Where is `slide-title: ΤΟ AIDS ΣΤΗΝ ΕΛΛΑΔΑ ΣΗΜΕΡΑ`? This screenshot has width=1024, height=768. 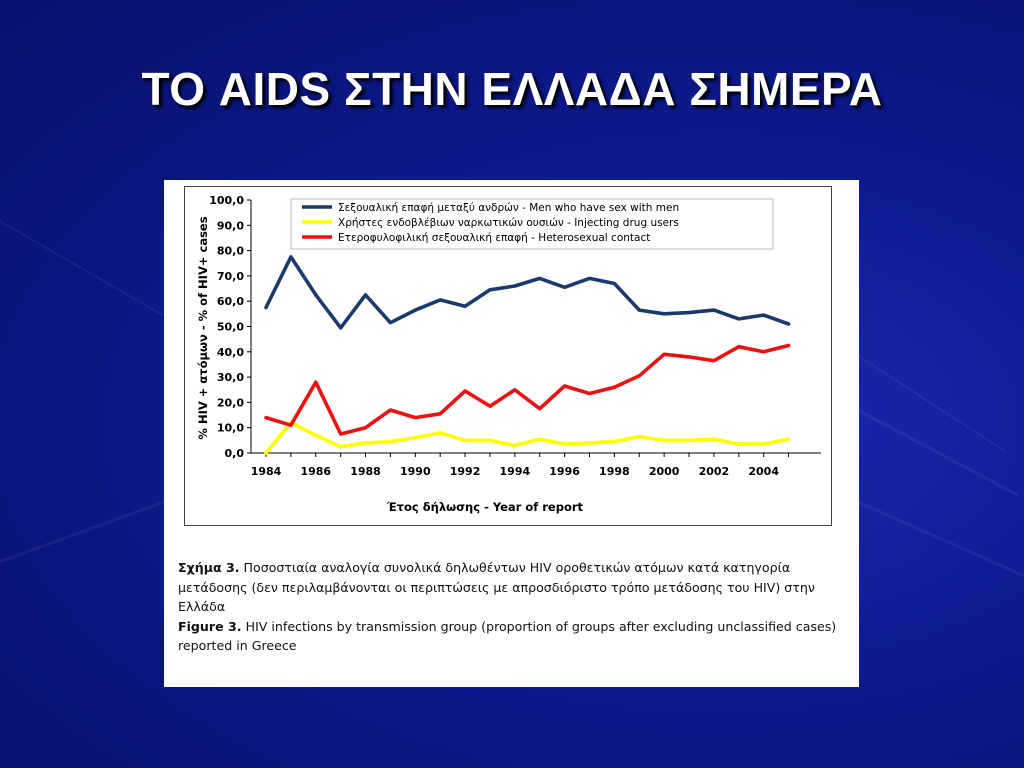
slide-title: ΤΟ AIDS ΣΤΗΝ ΕΛΛΑΔΑ ΣΗΜΕΡΑ is located at coordinates (512, 89).